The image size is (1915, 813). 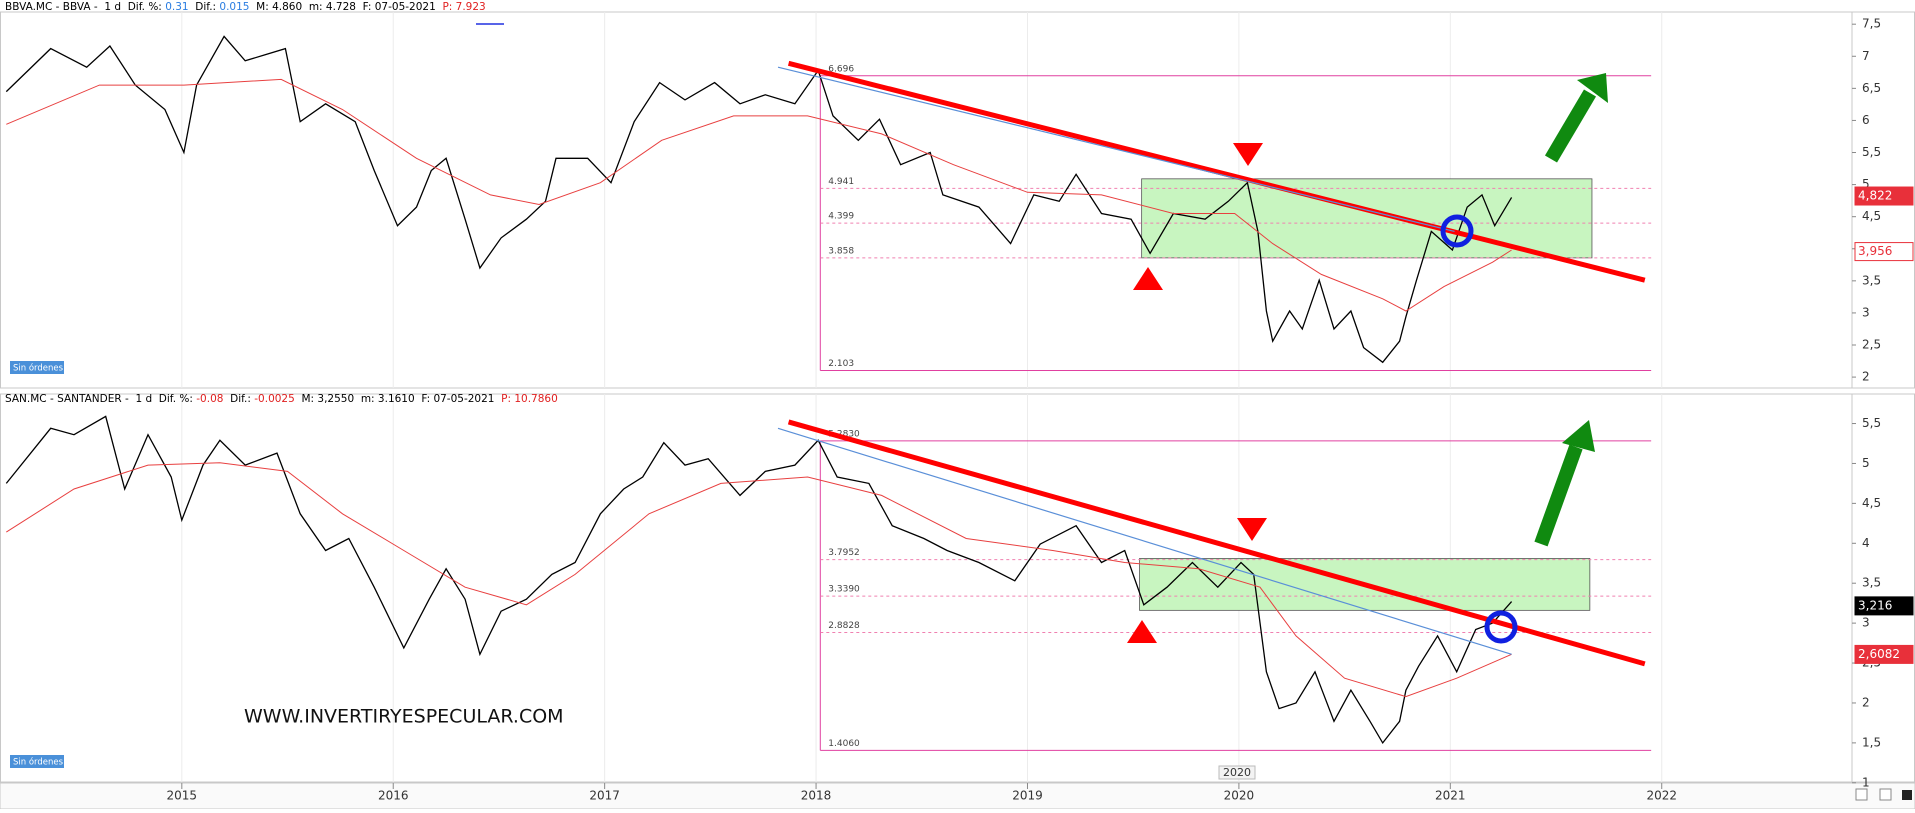 I want to click on cursor-box, so click(x=1237, y=772).